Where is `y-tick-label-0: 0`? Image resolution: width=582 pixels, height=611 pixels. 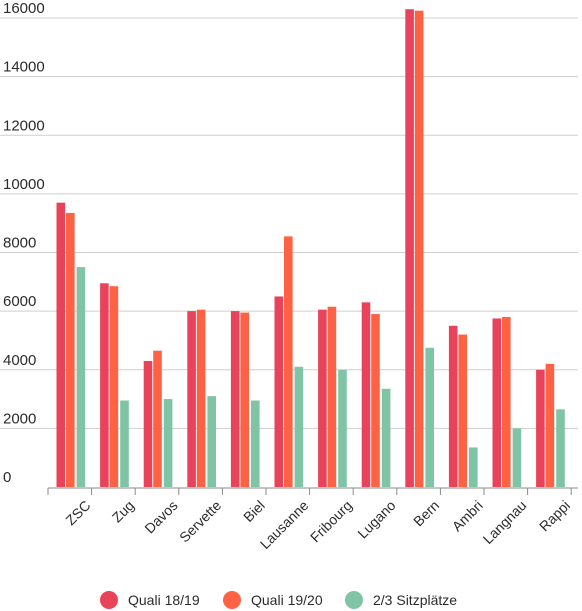
y-tick-label-0: 0 is located at coordinates (7, 477).